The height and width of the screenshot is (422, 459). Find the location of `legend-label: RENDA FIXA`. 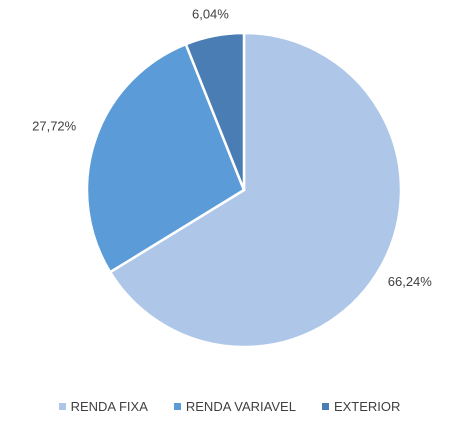

legend-label: RENDA FIXA is located at coordinates (109, 406).